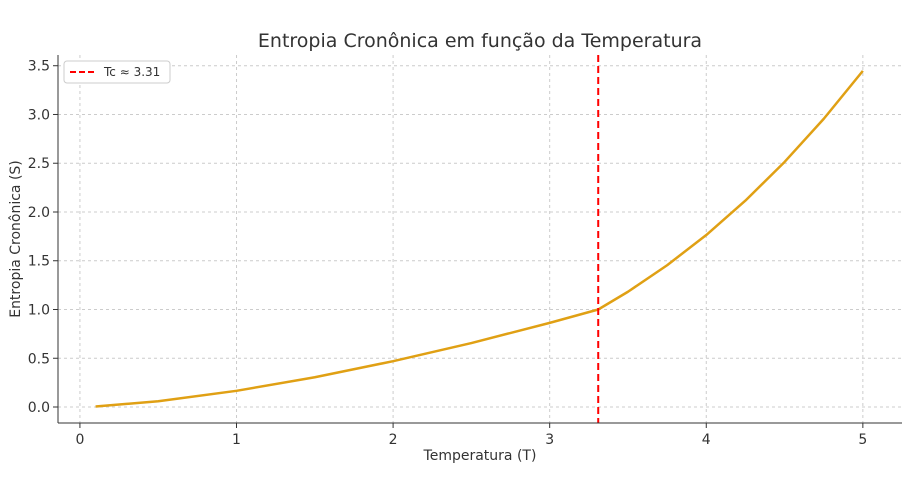  What do you see at coordinates (39, 262) in the screenshot?
I see `y-tick-label: 1.5` at bounding box center [39, 262].